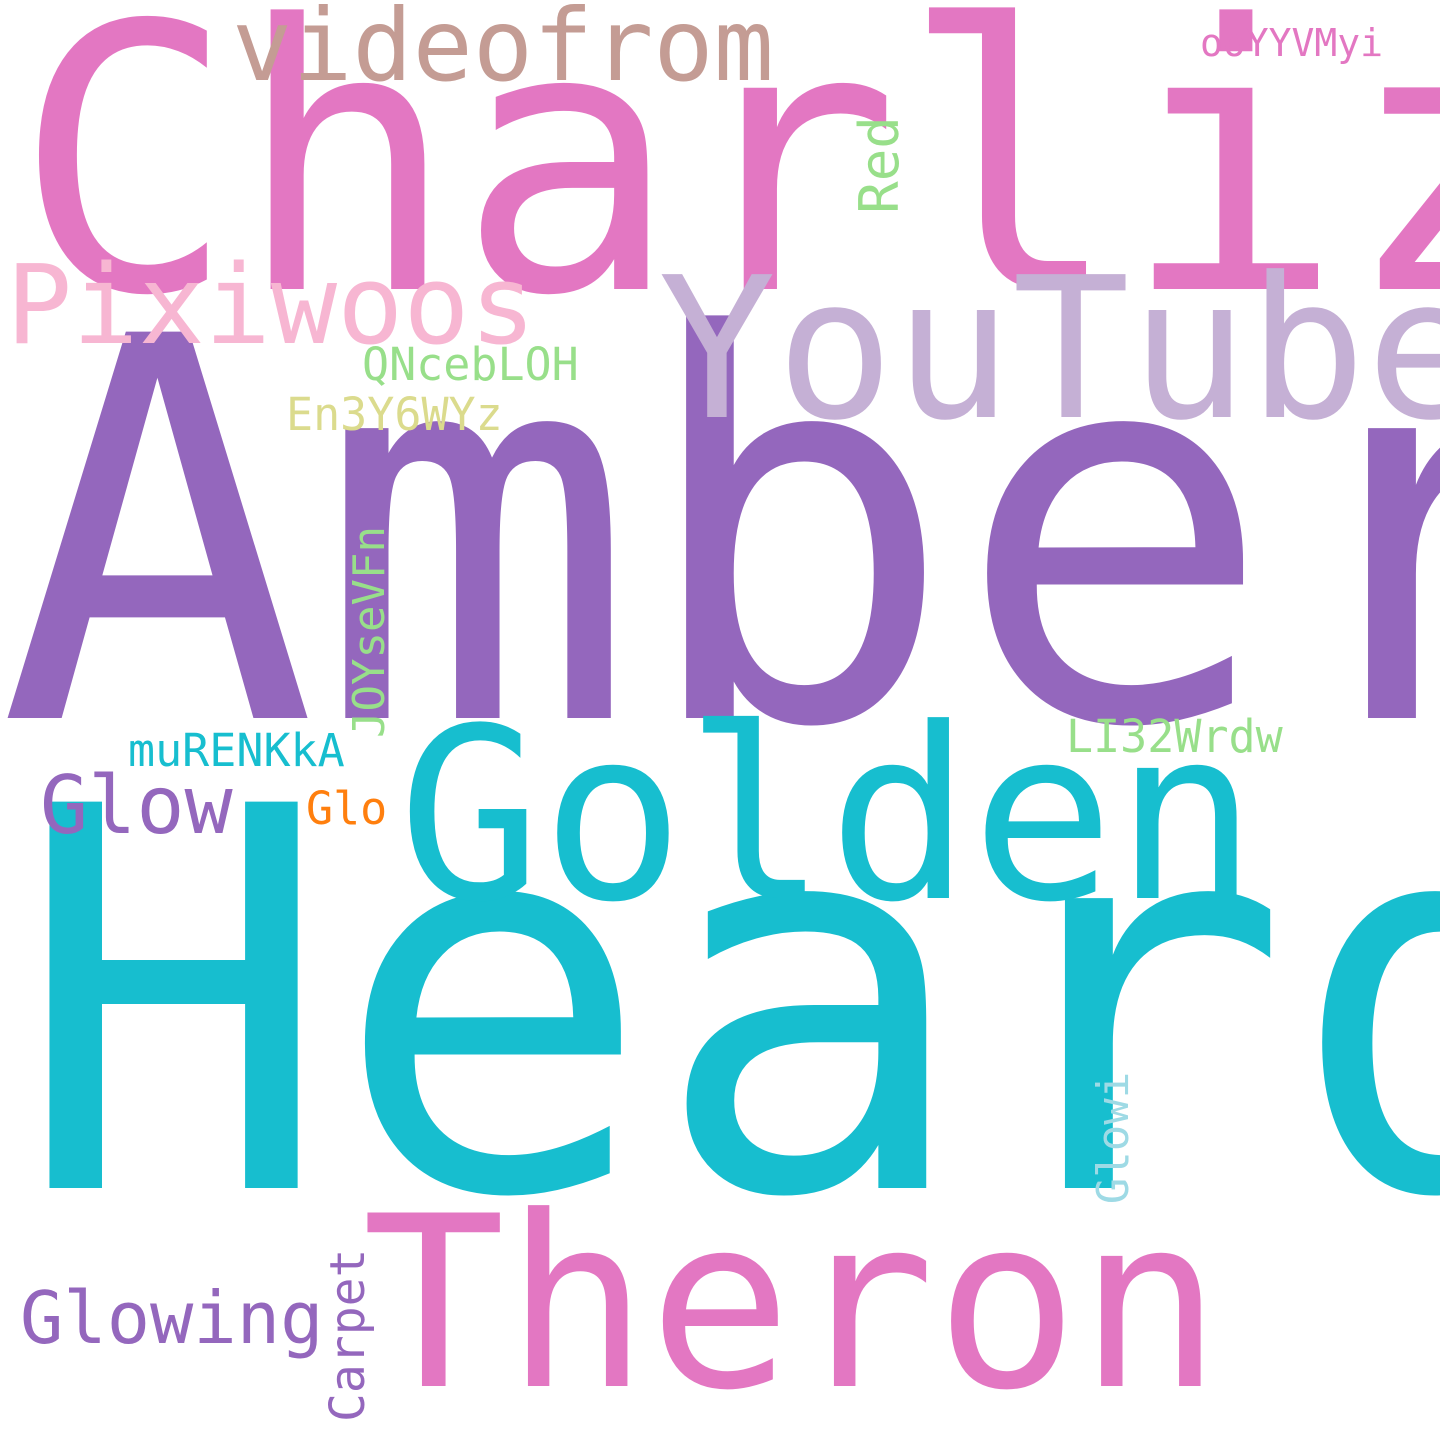 The width and height of the screenshot is (1440, 1440). I want to click on word-pixiwoos: Pixiwoos, so click(271, 305).